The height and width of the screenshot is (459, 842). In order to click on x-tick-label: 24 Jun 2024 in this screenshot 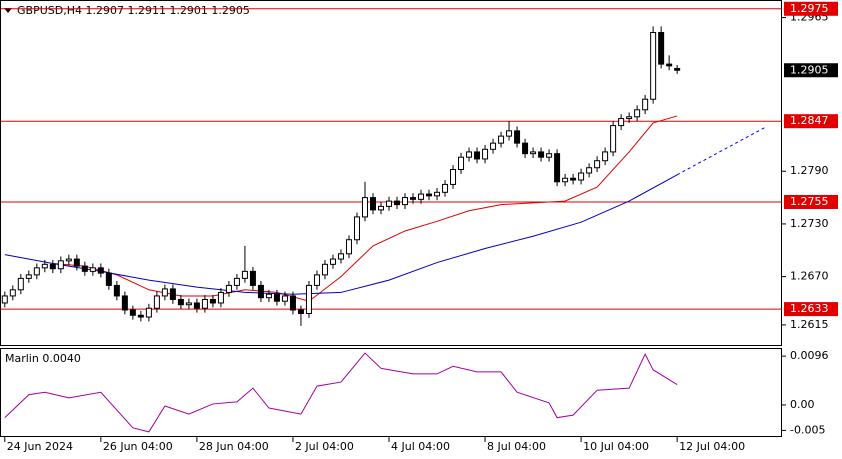, I will do `click(40, 446)`.